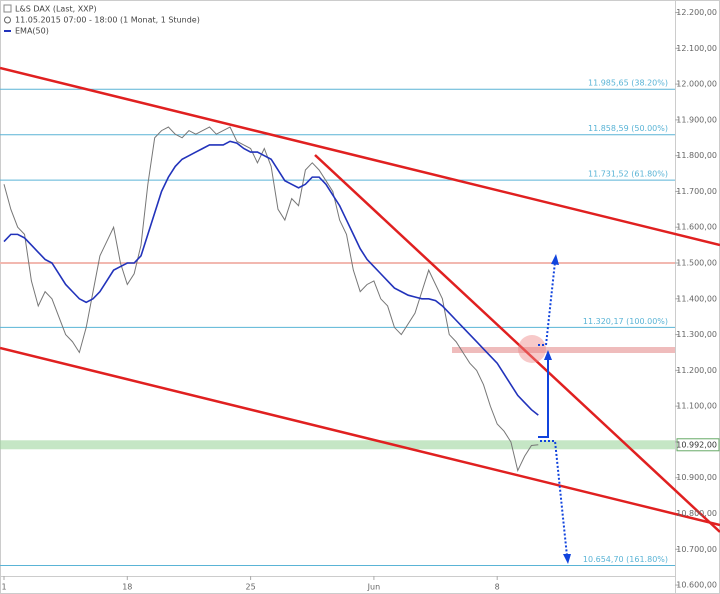  Describe the element at coordinates (32, 31) in the screenshot. I see `legend-label: EMA(50)` at that location.